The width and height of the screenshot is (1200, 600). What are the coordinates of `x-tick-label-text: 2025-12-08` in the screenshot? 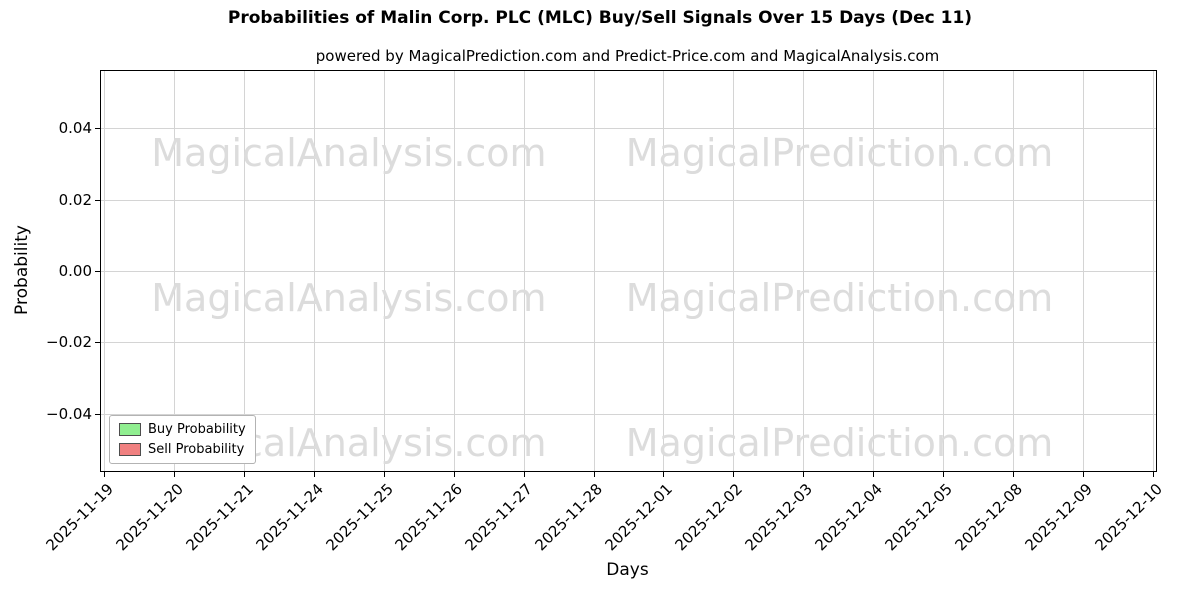 It's located at (988, 517).